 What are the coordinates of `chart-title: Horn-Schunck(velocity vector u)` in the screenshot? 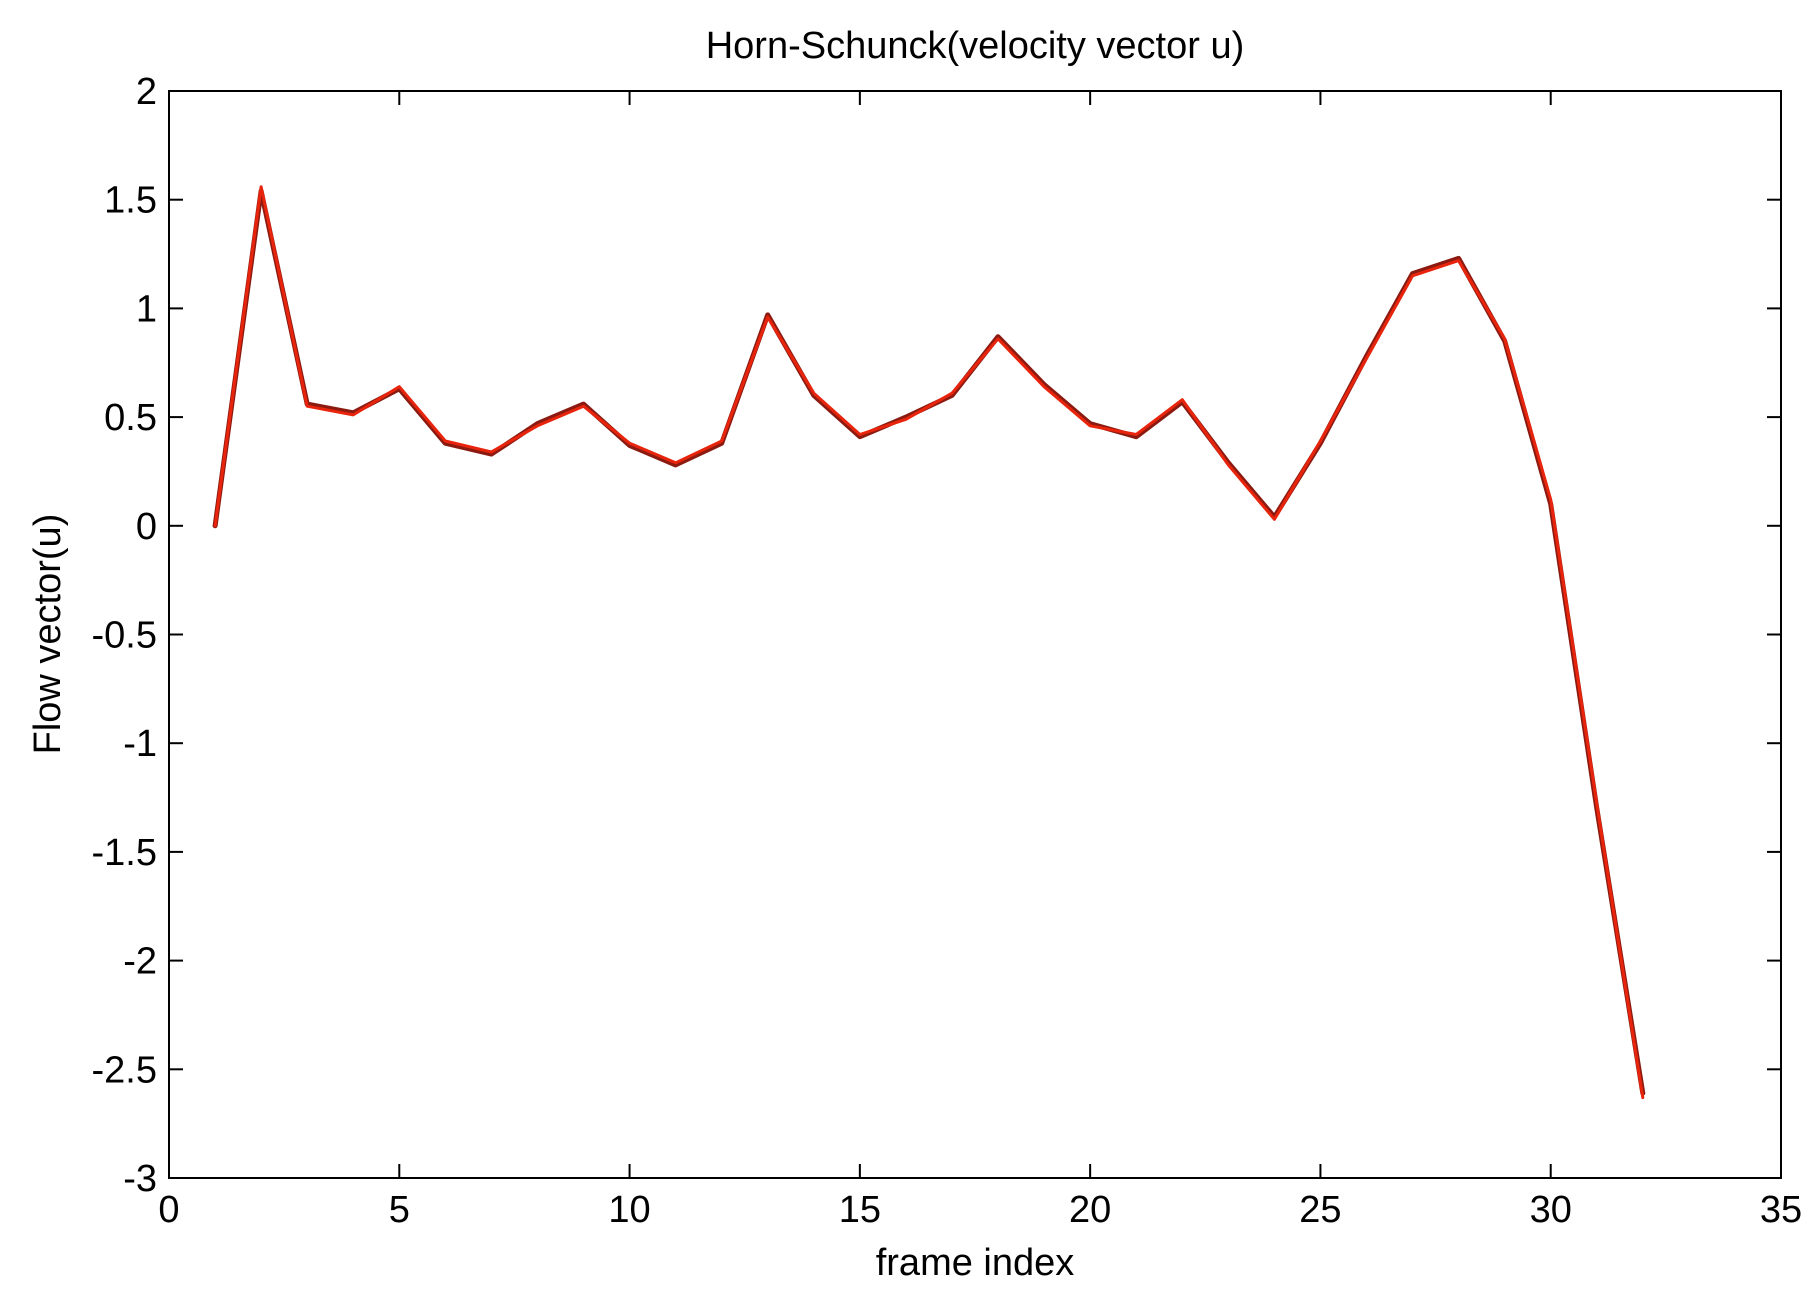 It's located at (975, 46).